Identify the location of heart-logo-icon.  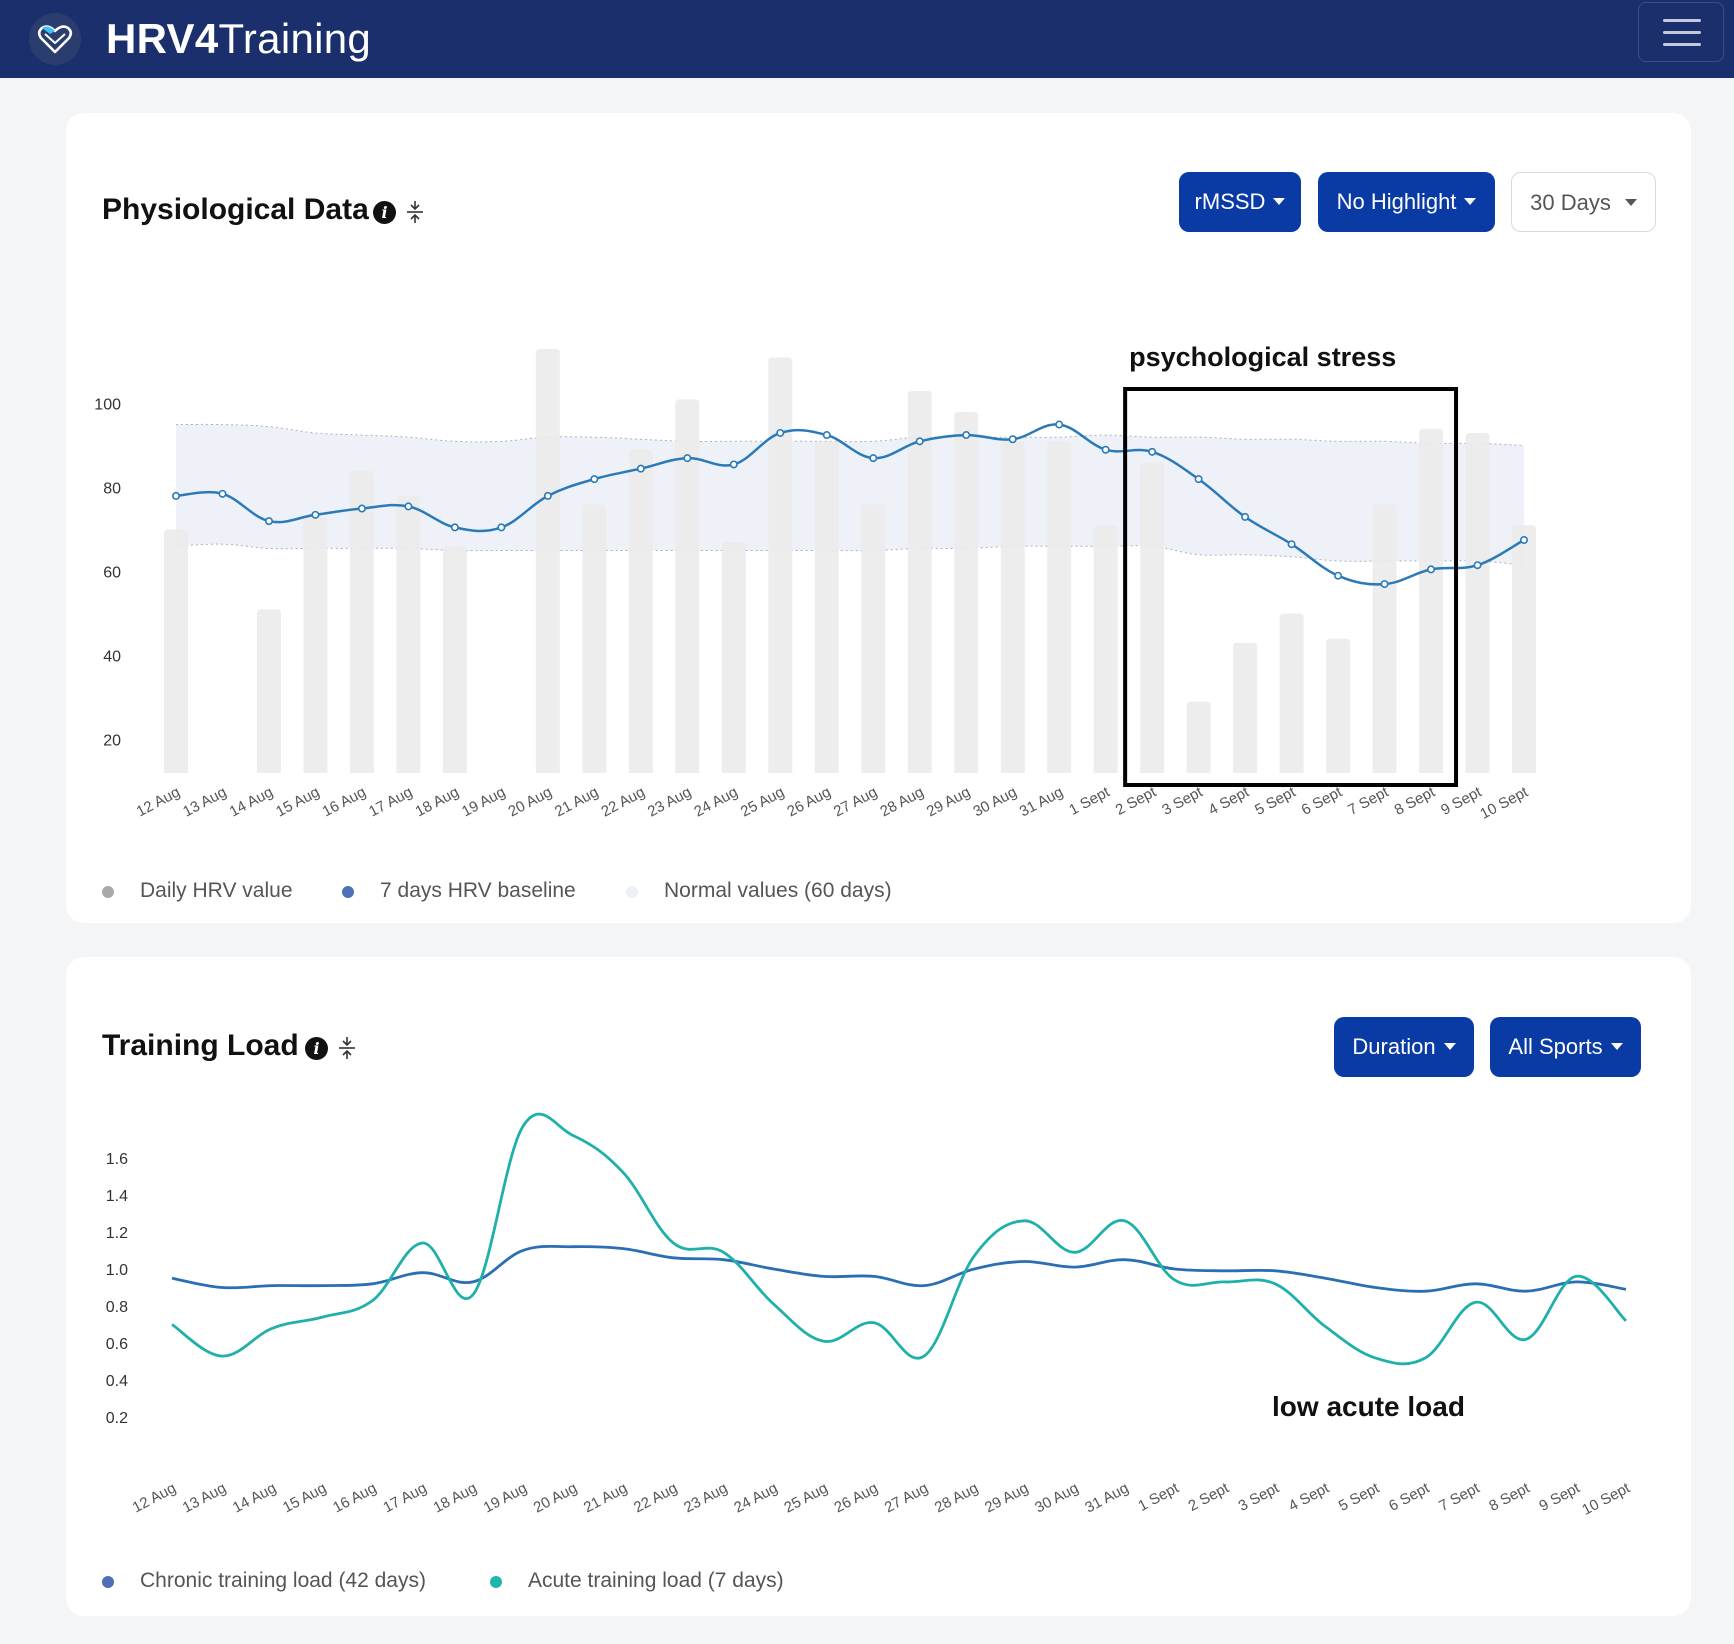
(55, 39).